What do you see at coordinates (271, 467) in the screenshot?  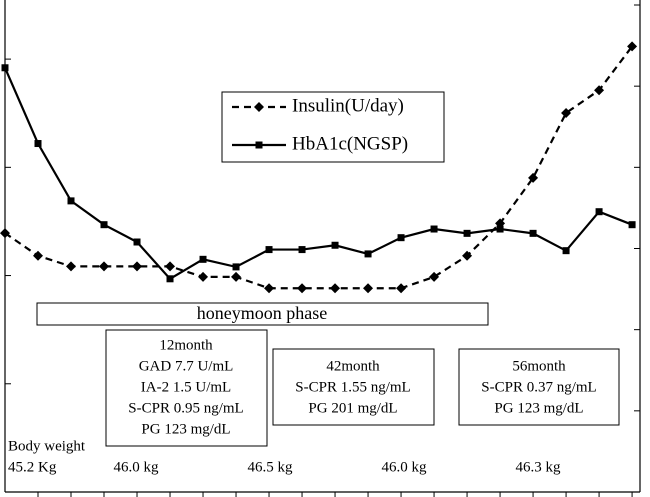 I see `body-weight: 46.5 kg` at bounding box center [271, 467].